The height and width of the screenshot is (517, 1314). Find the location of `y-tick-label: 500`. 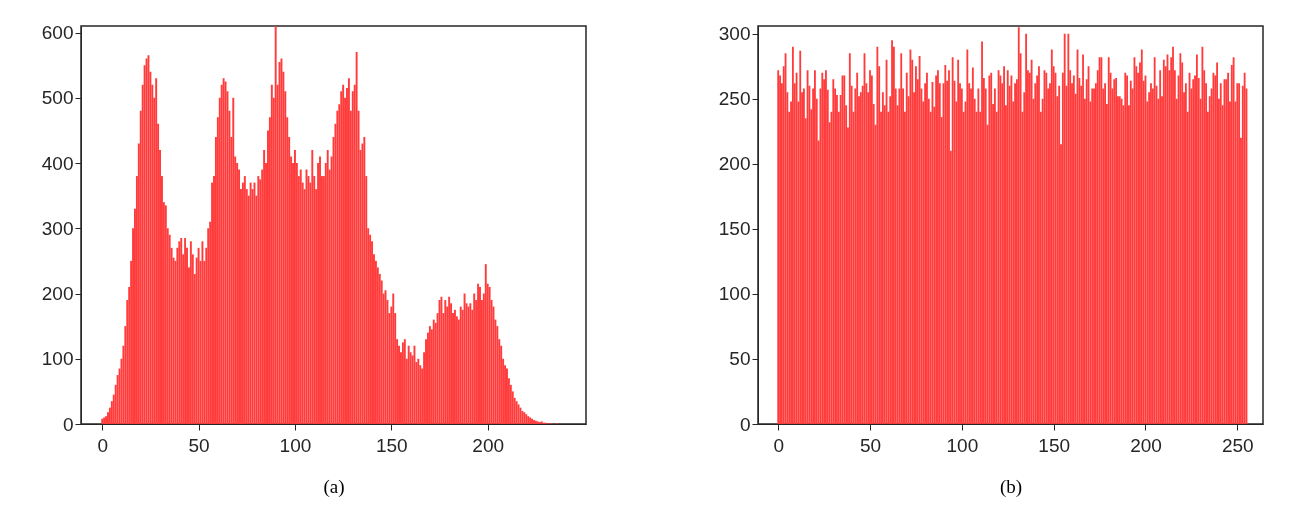

y-tick-label: 500 is located at coordinates (57, 98).